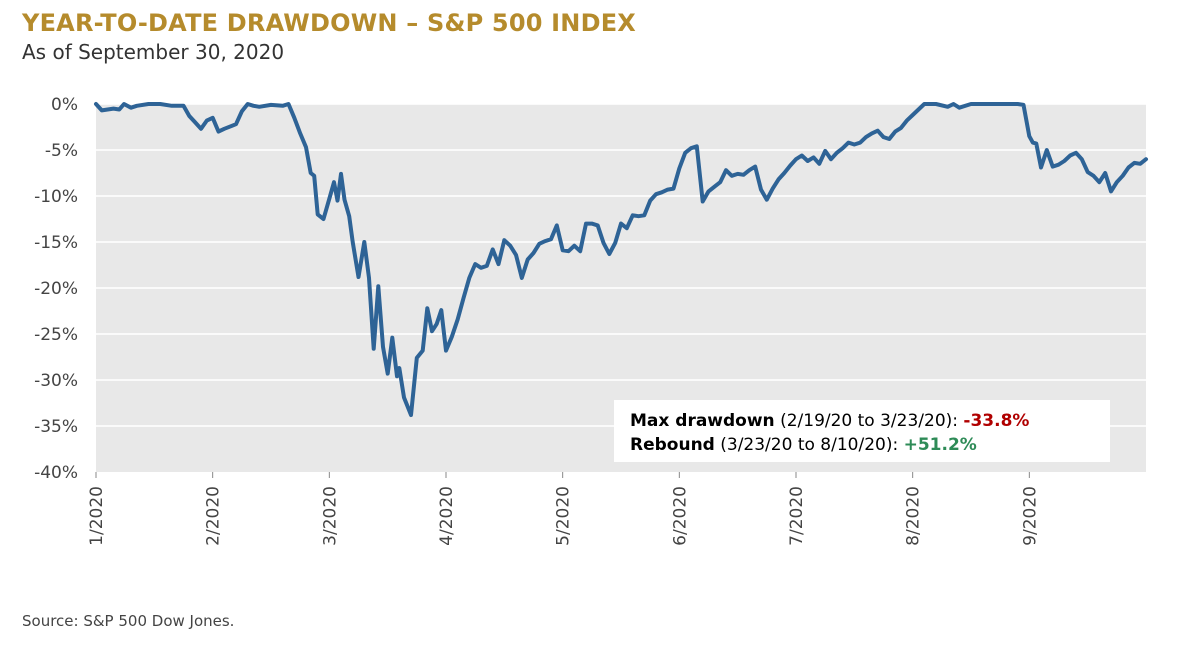 The image size is (1200, 648). What do you see at coordinates (330, 516) in the screenshot?
I see `x-tick-label: 3/2020` at bounding box center [330, 516].